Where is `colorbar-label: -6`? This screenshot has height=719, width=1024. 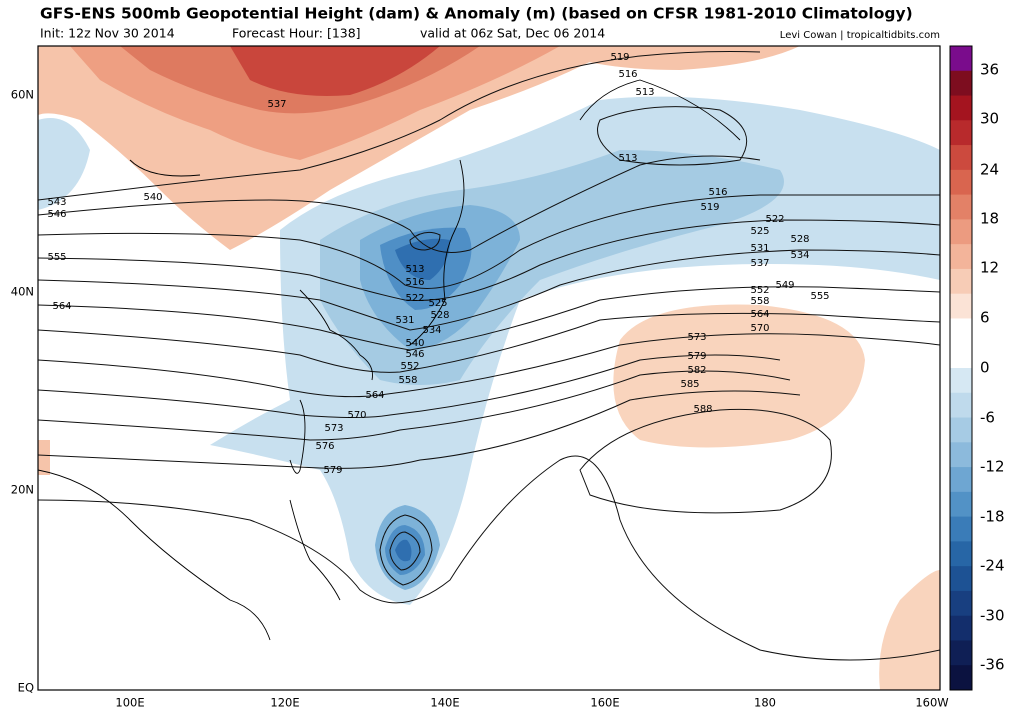
colorbar-label: -6 is located at coordinates (987, 418).